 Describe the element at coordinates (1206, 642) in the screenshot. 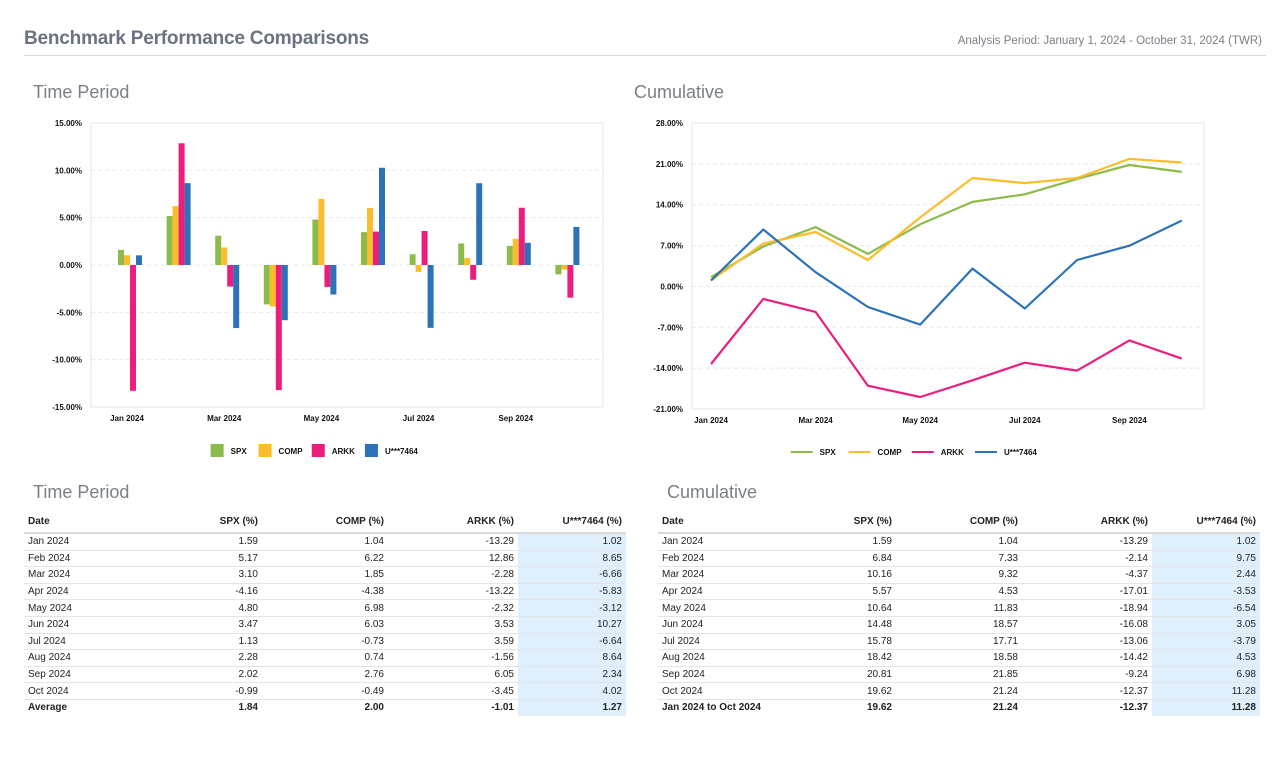

I see `table-cell: -3.79` at that location.